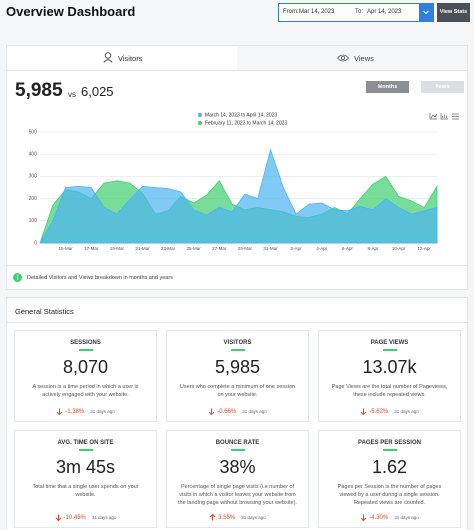  What do you see at coordinates (237, 443) in the screenshot?
I see `card-title: BOUNCE RATE` at bounding box center [237, 443].